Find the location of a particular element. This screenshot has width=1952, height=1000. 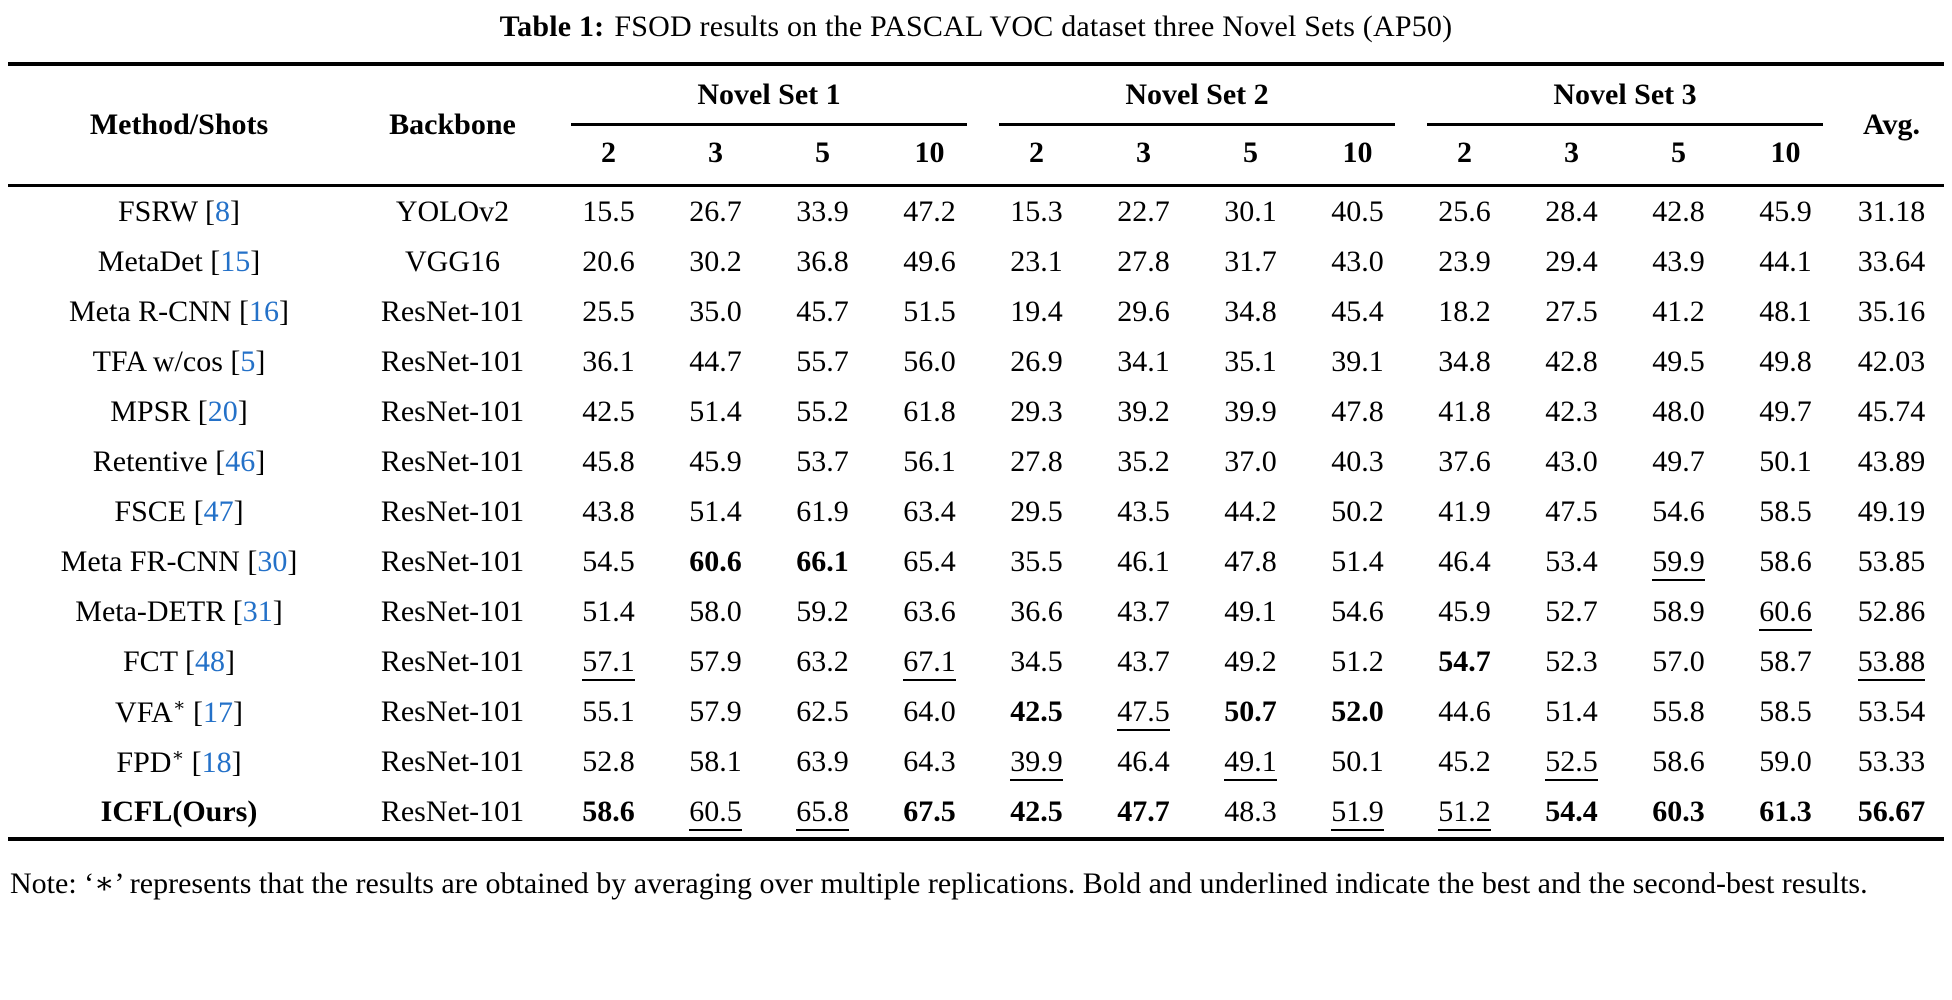

value-text: 54.6 is located at coordinates (1357, 611).